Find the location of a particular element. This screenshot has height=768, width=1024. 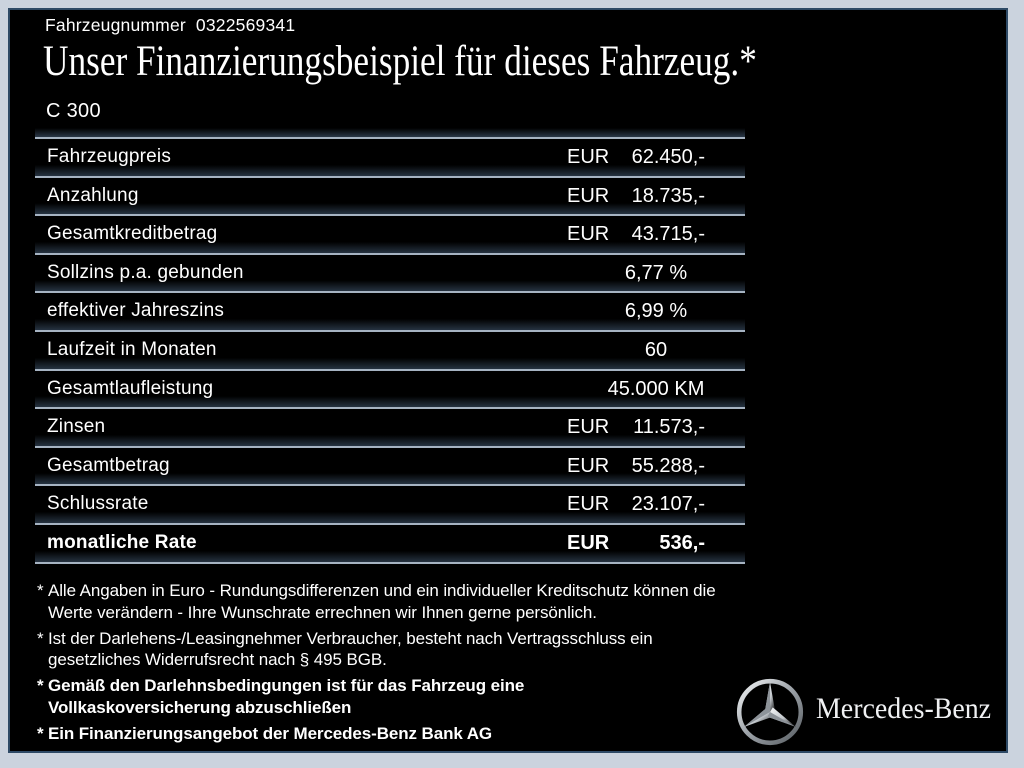

table-row: effektiver Jahreszins 6,99 % is located at coordinates (390, 310).